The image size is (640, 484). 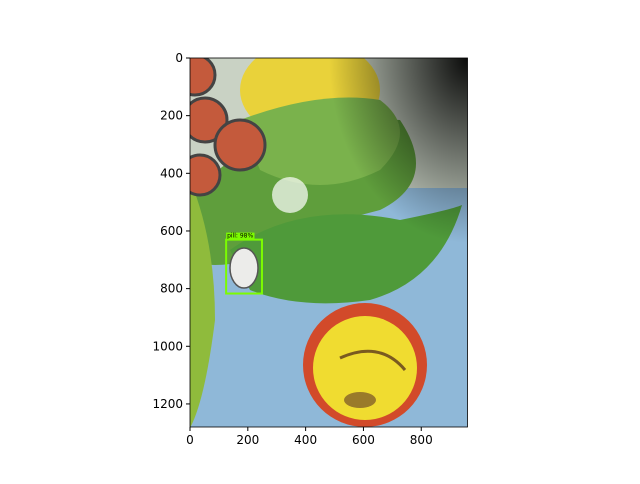 I want to click on x-tick-label: 800, so click(x=421, y=440).